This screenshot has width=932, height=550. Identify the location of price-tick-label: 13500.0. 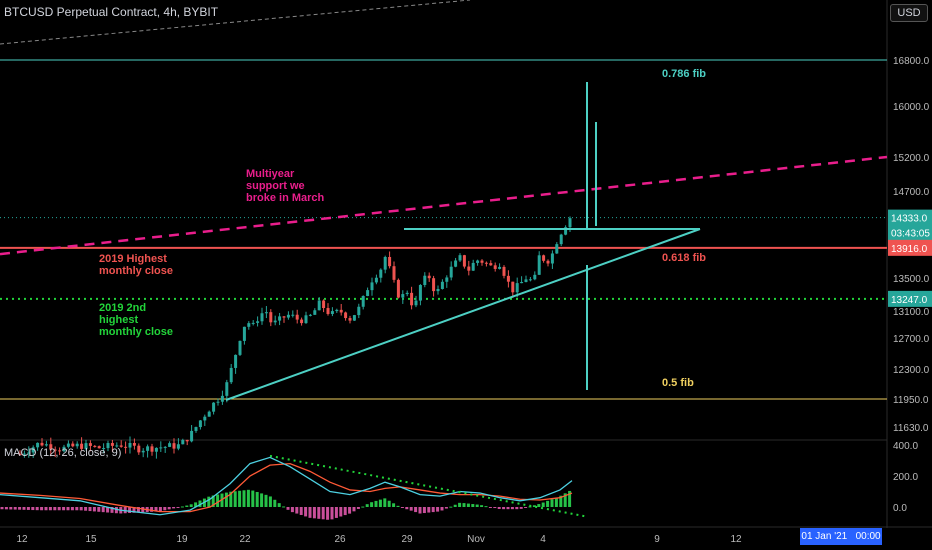
(911, 279).